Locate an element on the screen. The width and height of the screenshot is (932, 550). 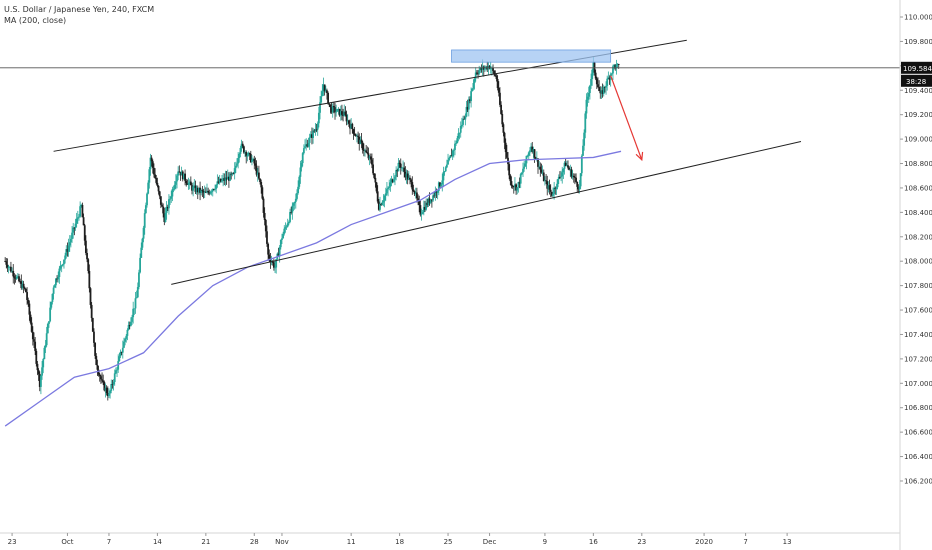
price-tick-label: 106.200 is located at coordinates (918, 481).